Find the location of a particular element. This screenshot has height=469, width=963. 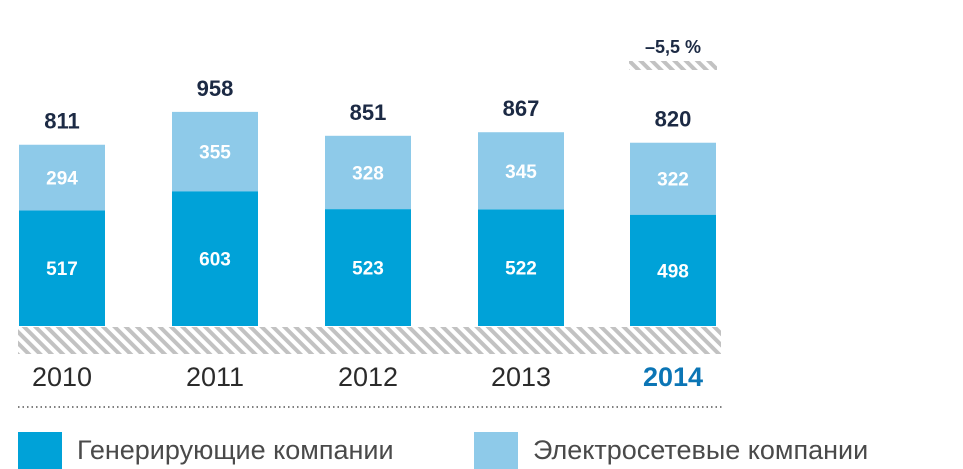

bar-generating-2014 is located at coordinates (673, 270).